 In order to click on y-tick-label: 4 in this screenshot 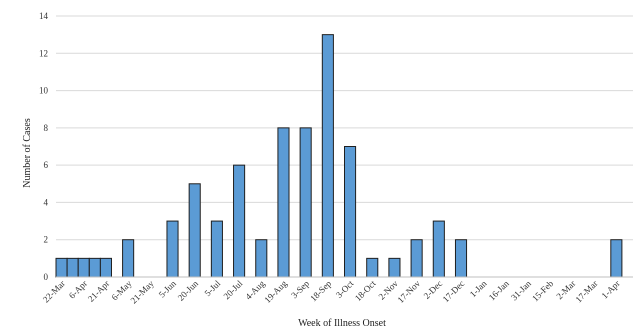, I will do `click(46, 202)`.